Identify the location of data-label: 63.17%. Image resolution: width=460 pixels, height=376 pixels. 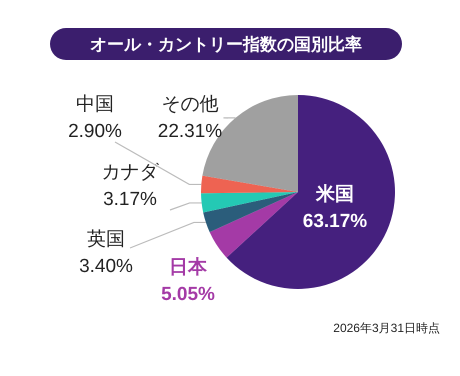
(335, 221).